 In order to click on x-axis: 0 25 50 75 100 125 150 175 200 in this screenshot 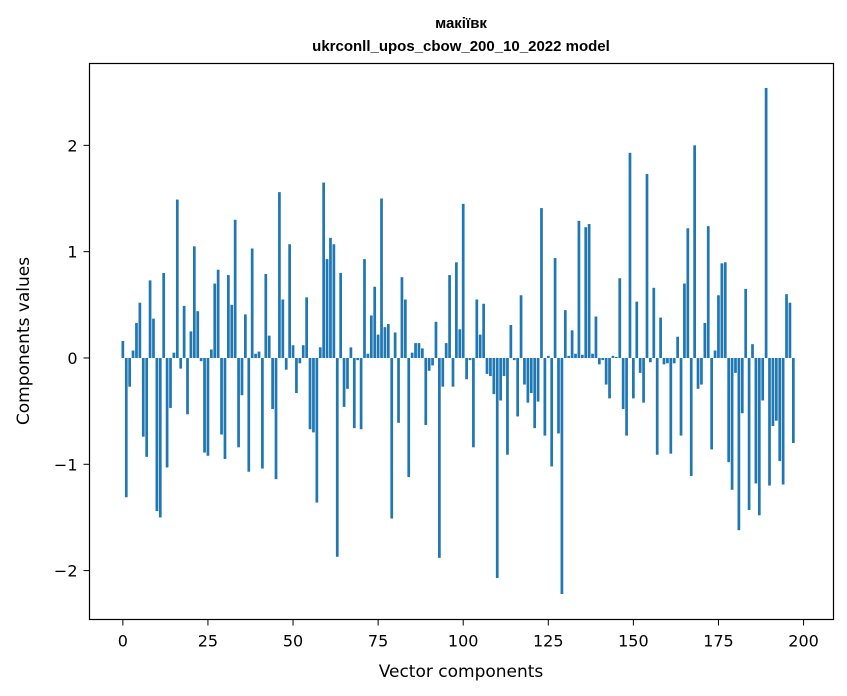, I will do `click(468, 635)`.